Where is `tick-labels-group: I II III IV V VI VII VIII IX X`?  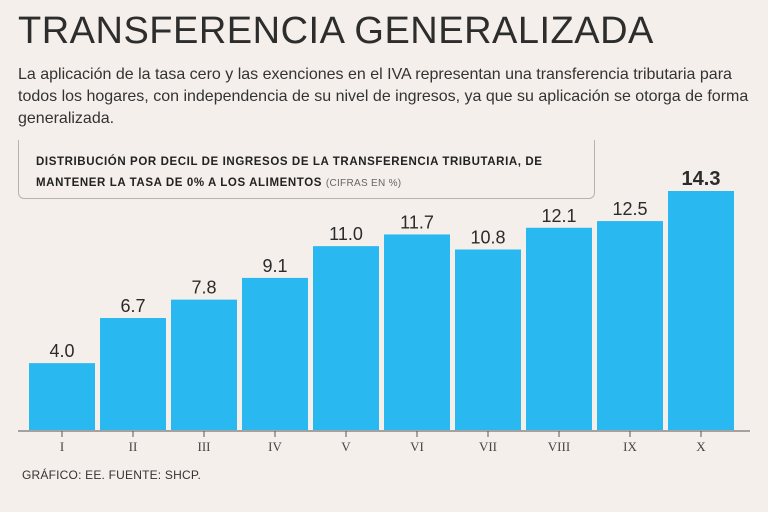 tick-labels-group: I II III IV V VI VII VIII IX X is located at coordinates (383, 446).